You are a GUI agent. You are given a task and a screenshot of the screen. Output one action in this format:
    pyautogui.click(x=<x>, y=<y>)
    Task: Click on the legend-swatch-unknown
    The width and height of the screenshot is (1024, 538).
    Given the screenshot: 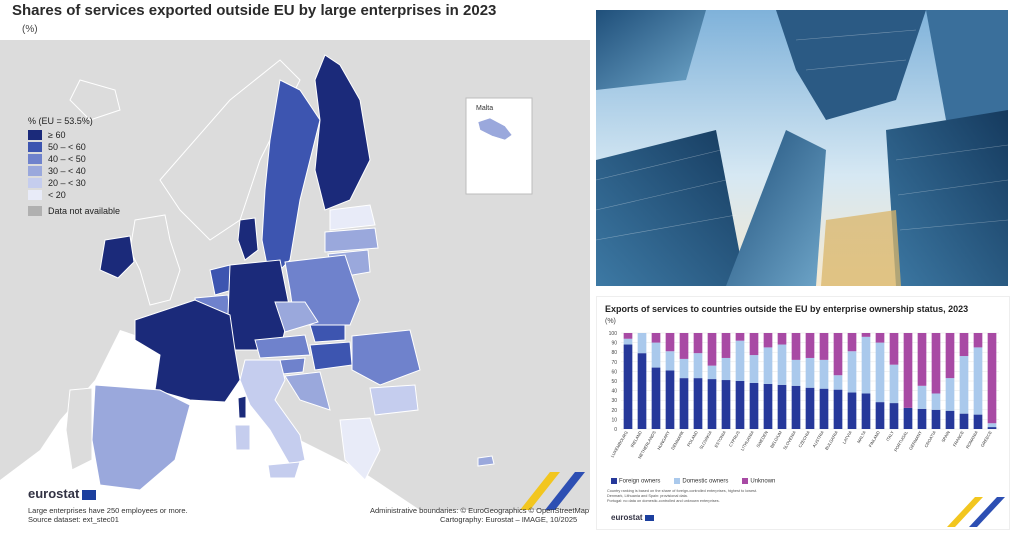 What is the action you would take?
    pyautogui.click(x=745, y=481)
    